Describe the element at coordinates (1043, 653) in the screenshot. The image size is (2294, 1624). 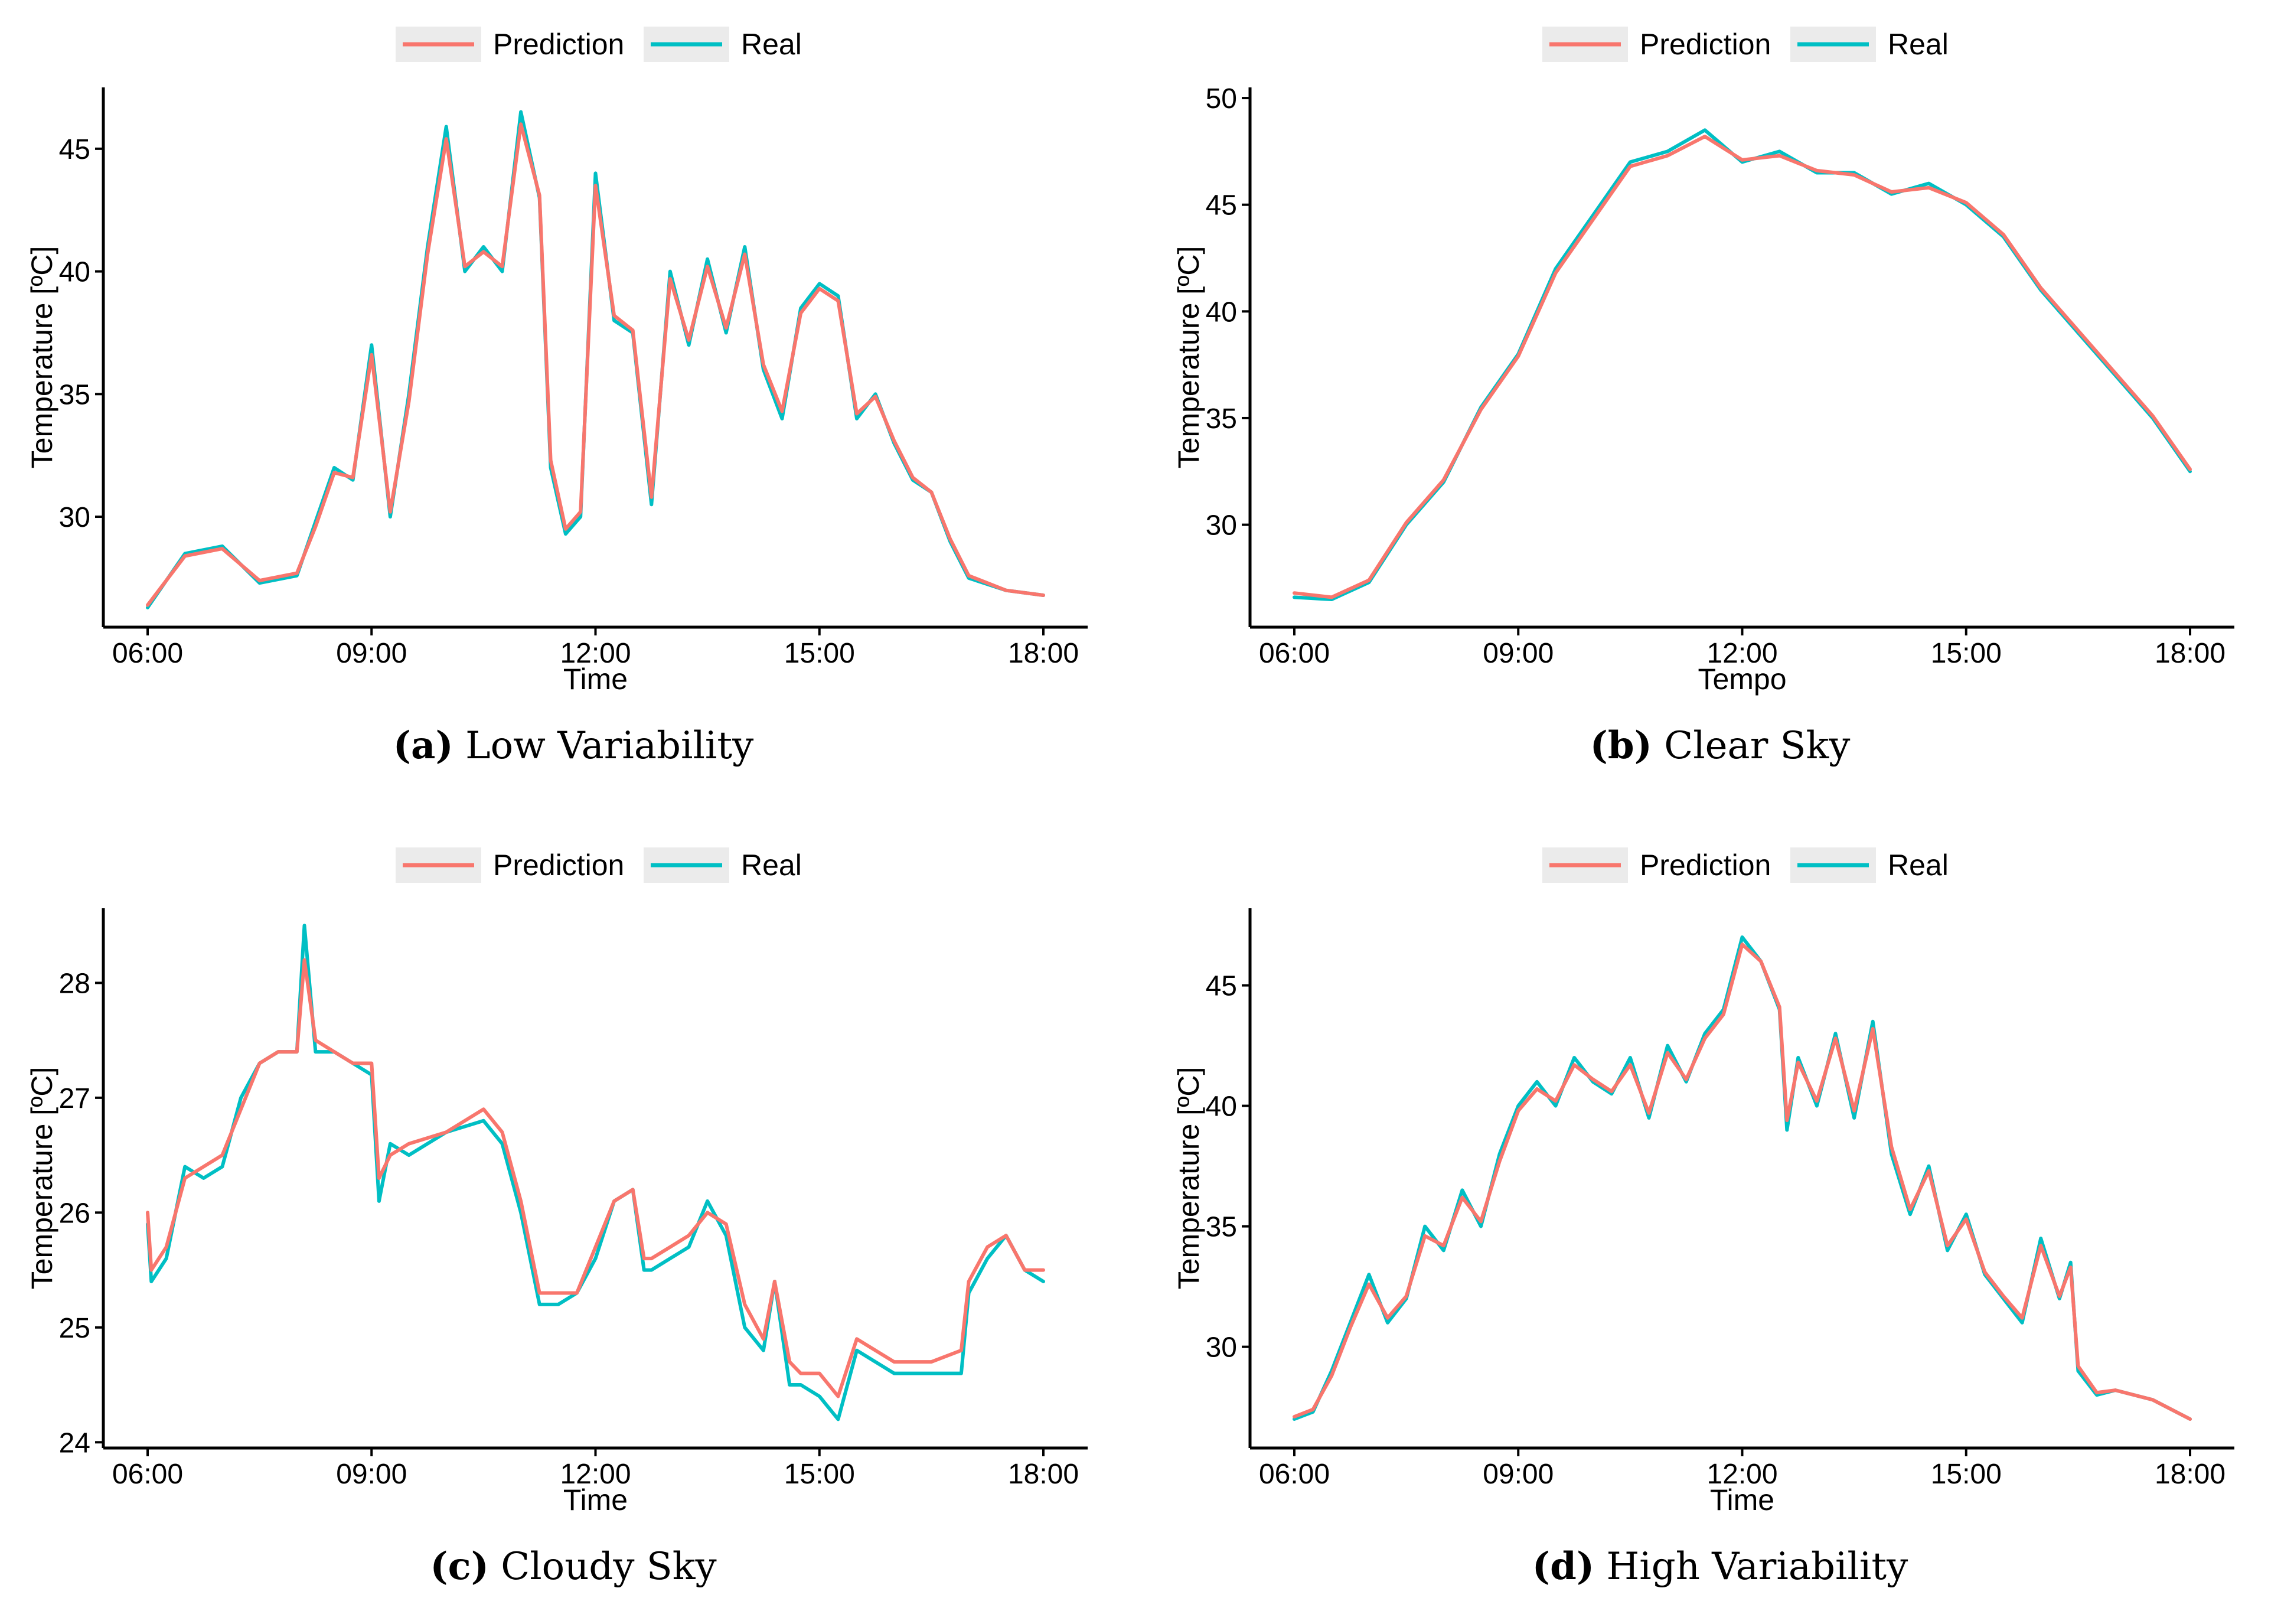
I see `chart-a-xtick-label: 18:00` at that location.